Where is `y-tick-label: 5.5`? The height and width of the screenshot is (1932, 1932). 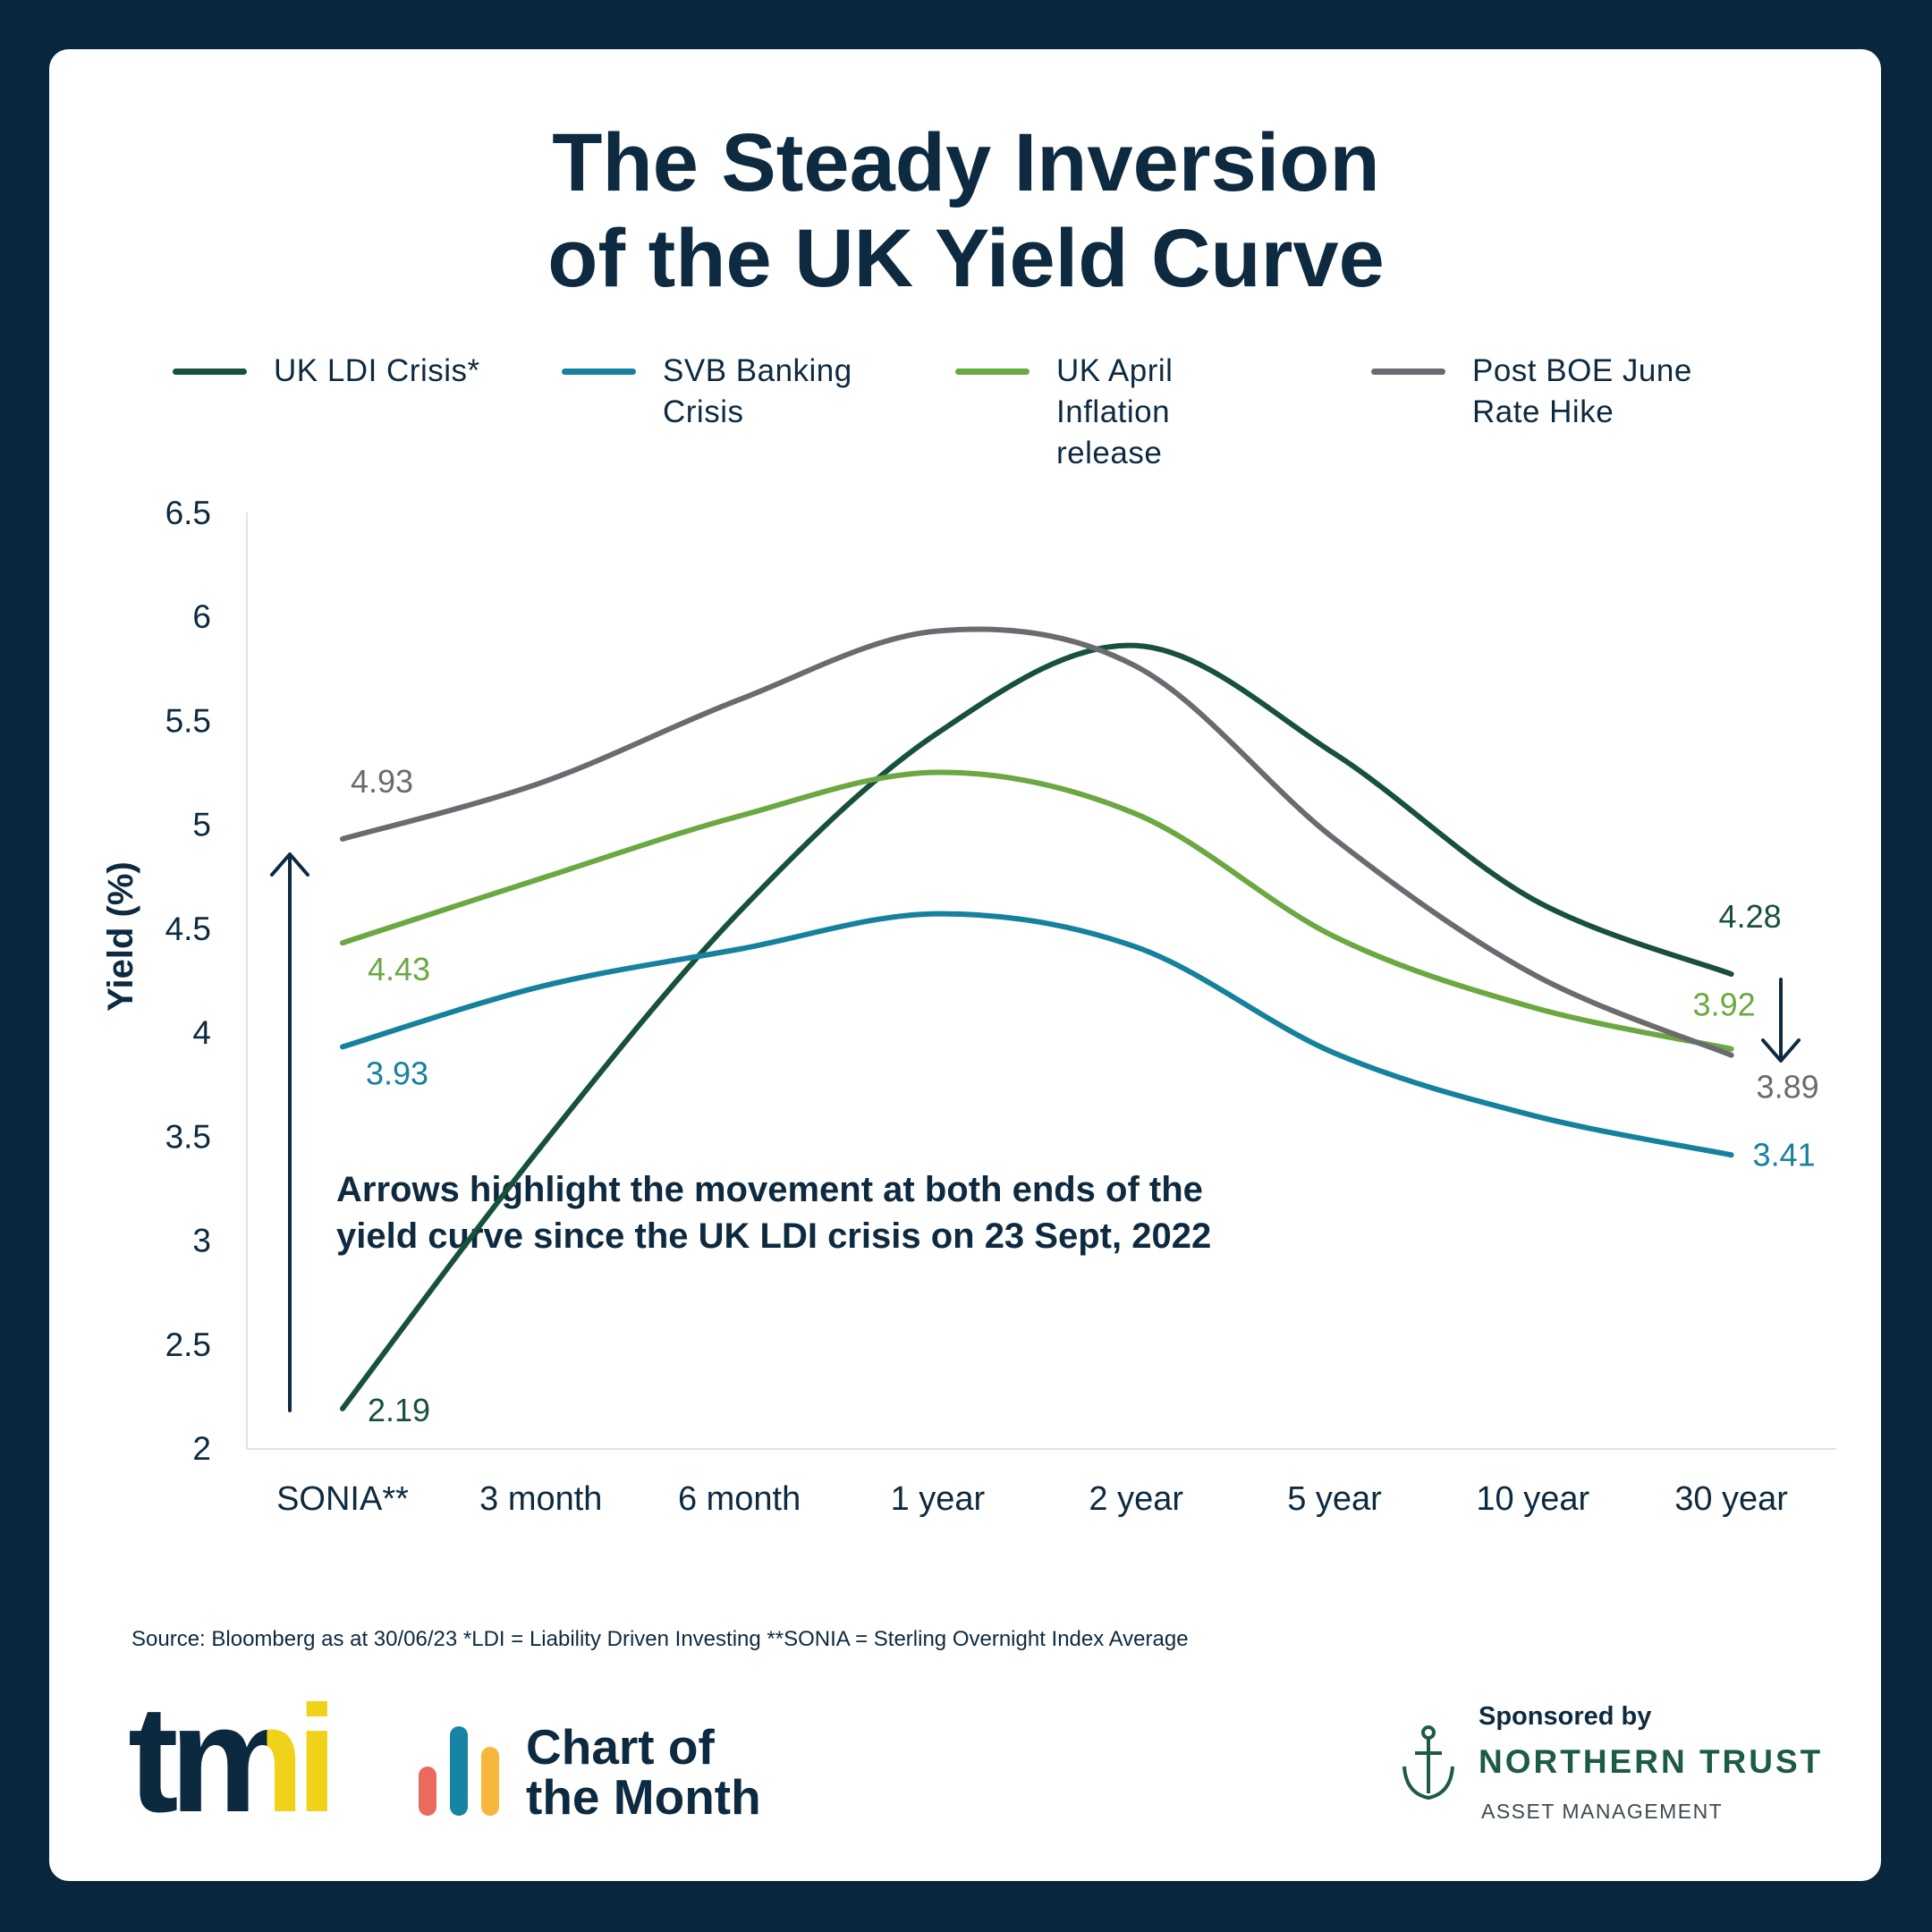
y-tick-label: 5.5 is located at coordinates (188, 720).